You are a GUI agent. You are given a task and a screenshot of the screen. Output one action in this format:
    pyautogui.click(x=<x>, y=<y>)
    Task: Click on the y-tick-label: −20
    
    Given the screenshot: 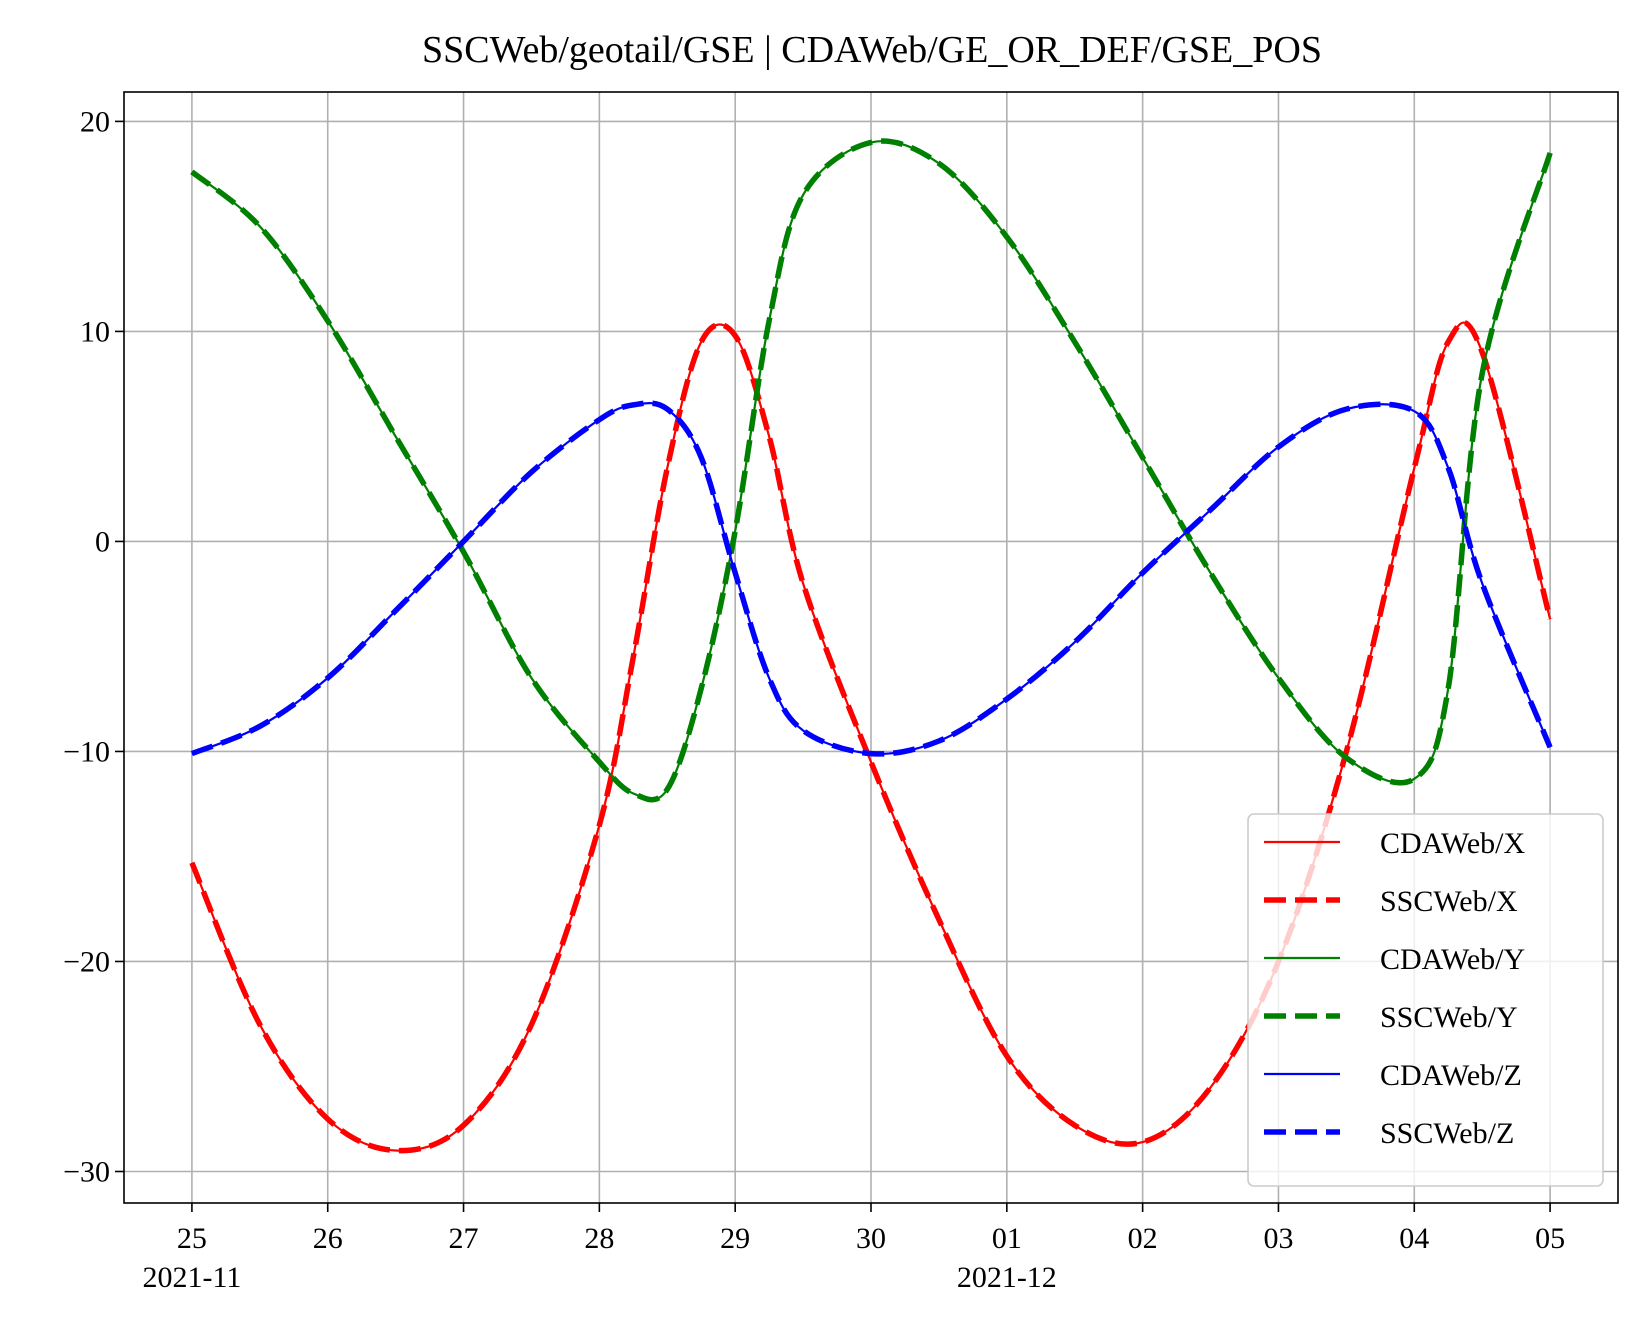 What is the action you would take?
    pyautogui.click(x=86, y=961)
    